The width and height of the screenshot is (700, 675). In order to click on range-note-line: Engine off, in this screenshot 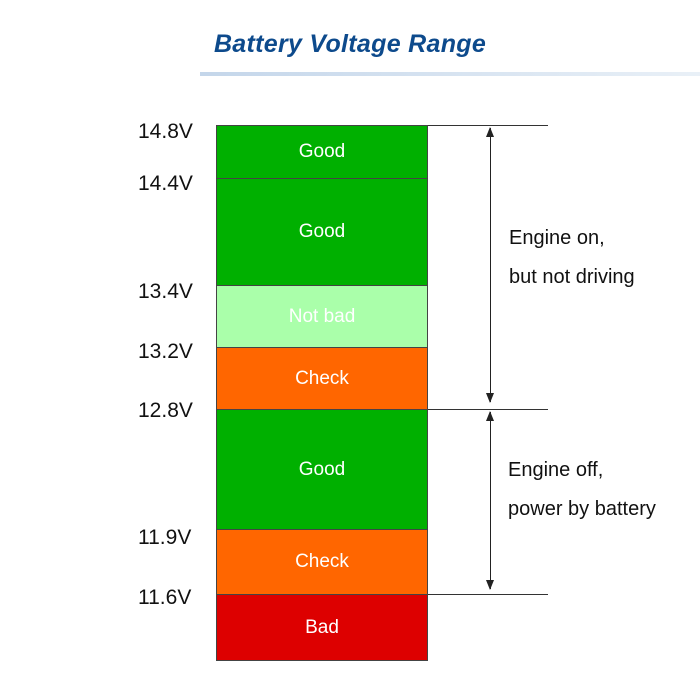, I will do `click(556, 470)`.